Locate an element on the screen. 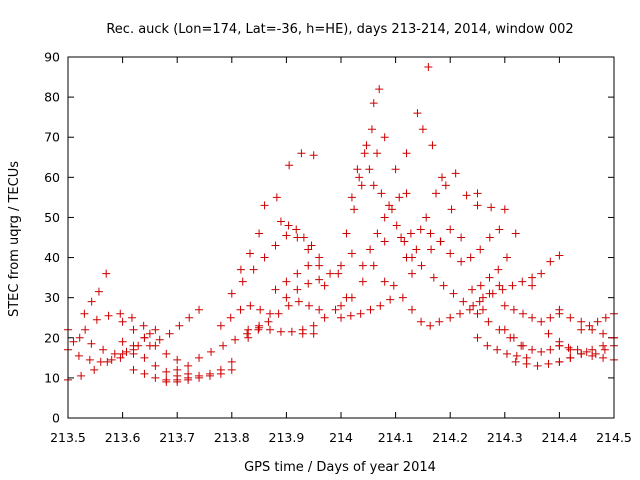 The image size is (640, 480). x-tick-label: 214.3 is located at coordinates (505, 437).